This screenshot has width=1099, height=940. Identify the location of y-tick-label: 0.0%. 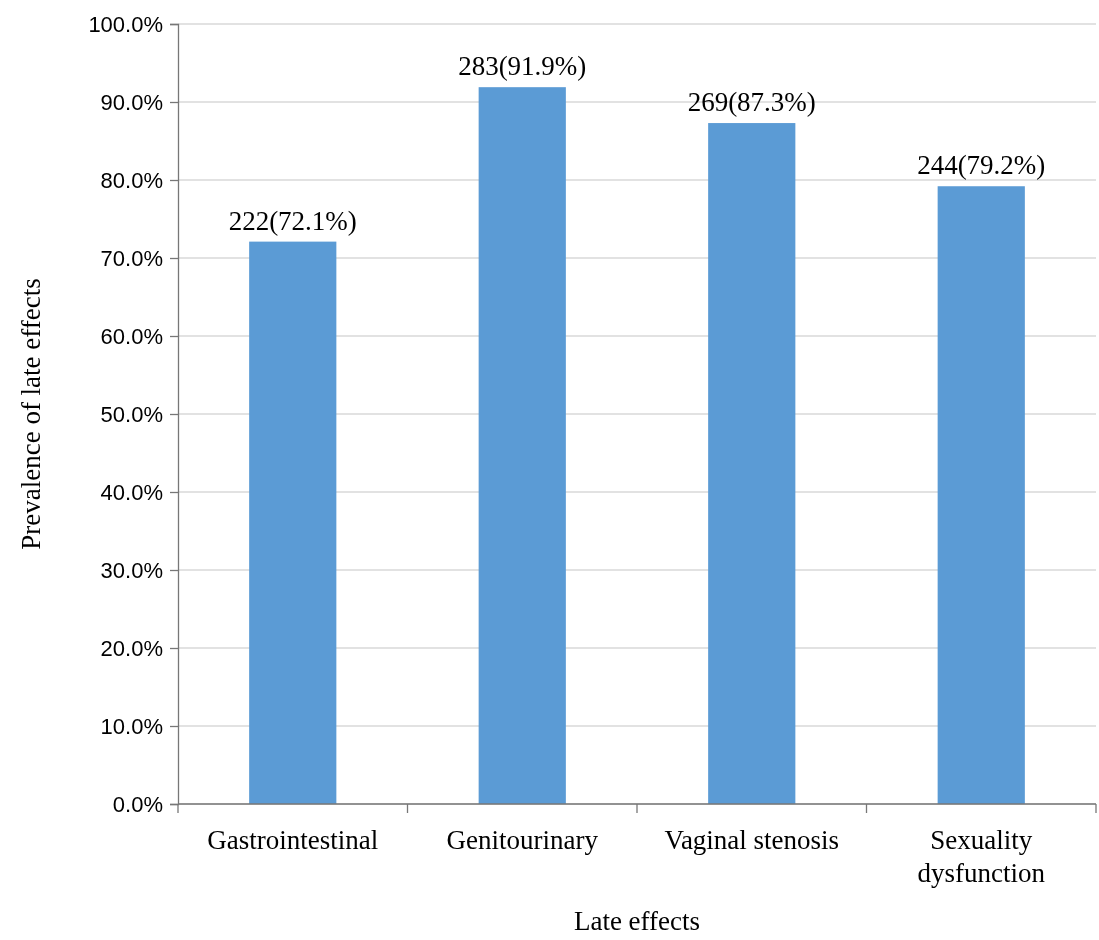
(137, 804).